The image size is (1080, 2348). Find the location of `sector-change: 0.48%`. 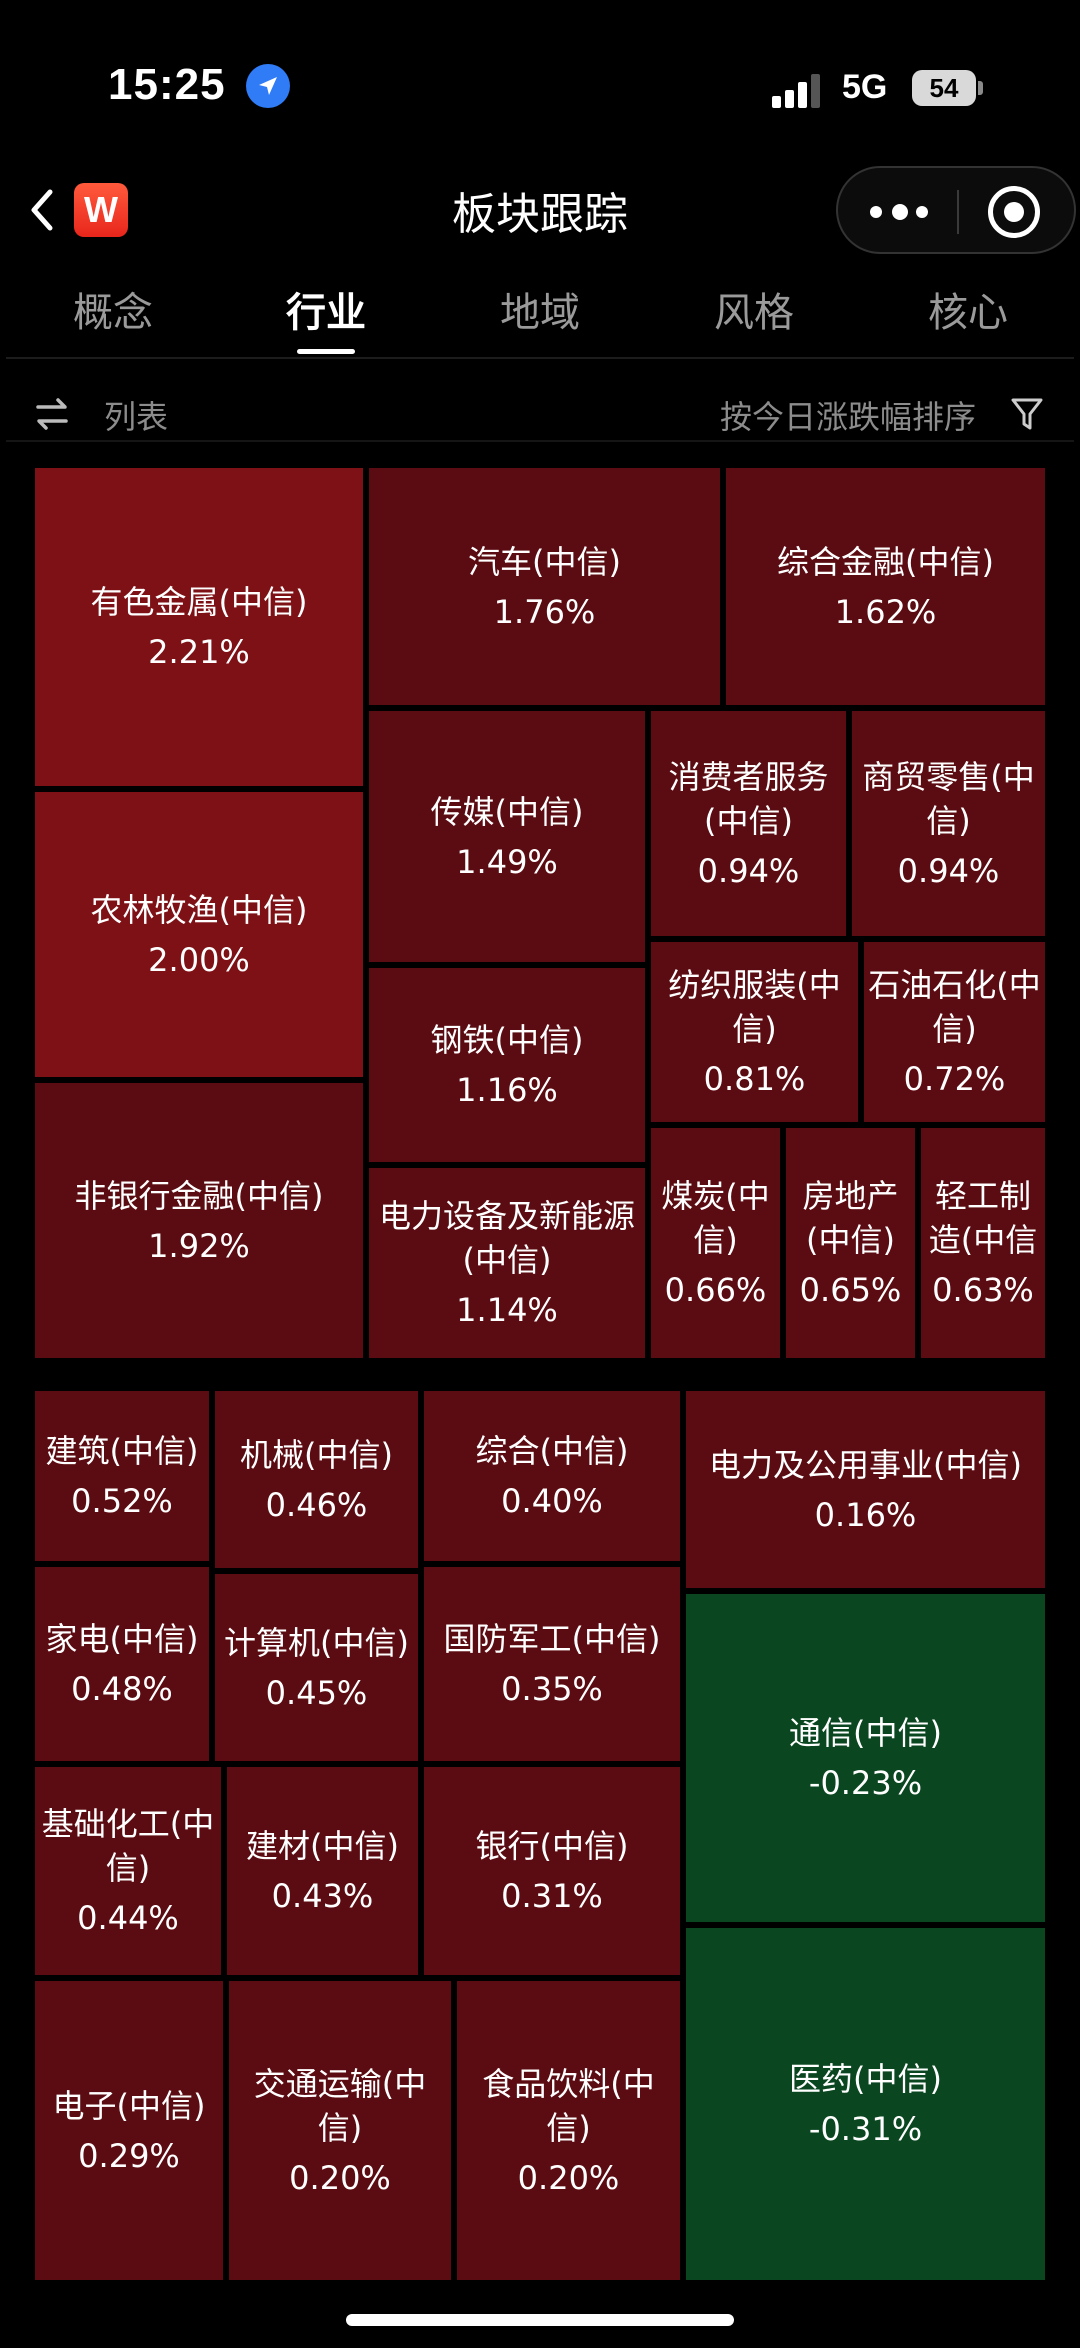

sector-change: 0.48% is located at coordinates (122, 1689).